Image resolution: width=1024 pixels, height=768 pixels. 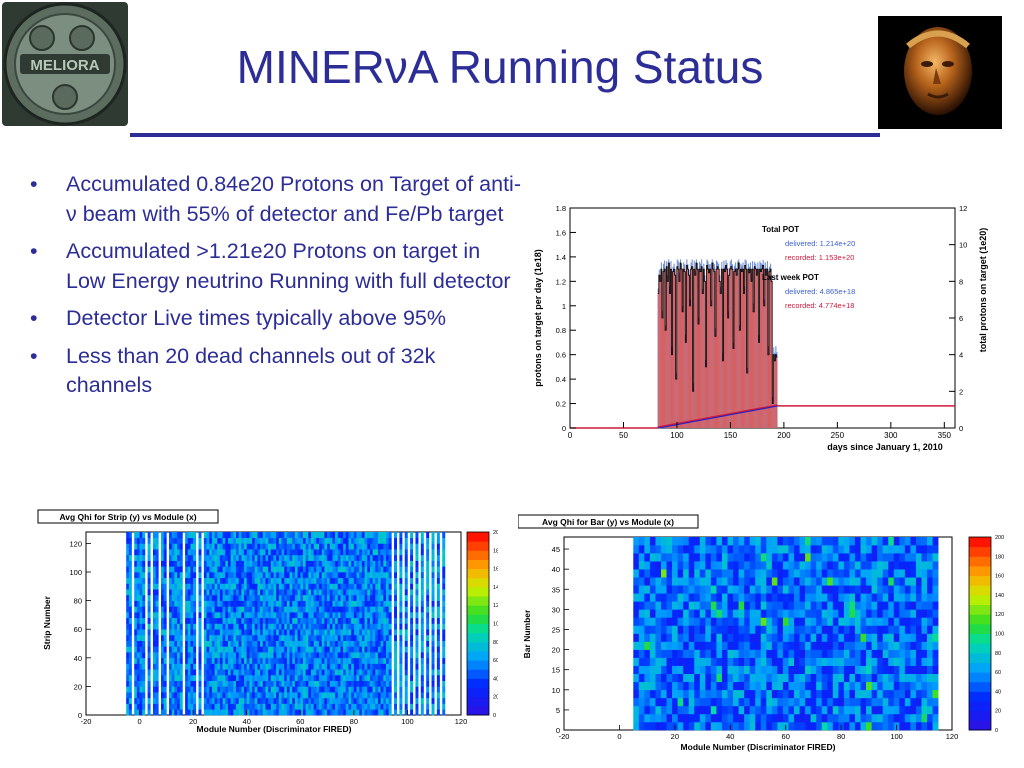 I want to click on pot-x-tick-label: 200, so click(x=784, y=435).